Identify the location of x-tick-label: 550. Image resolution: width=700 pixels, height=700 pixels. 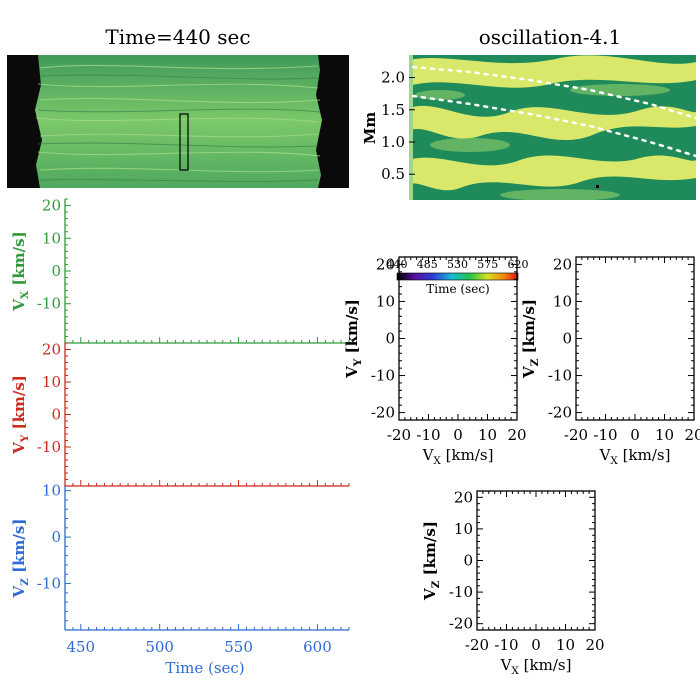
(238, 647).